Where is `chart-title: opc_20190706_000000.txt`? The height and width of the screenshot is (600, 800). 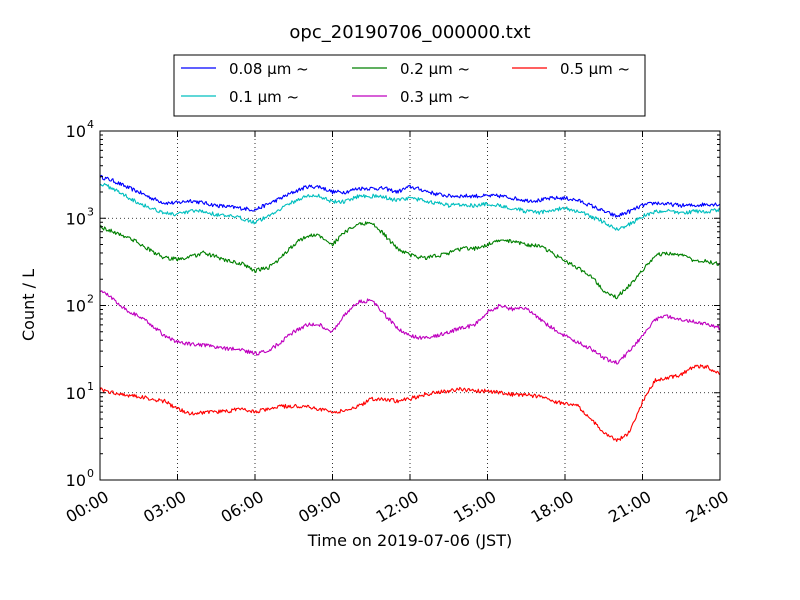
chart-title: opc_20190706_000000.txt is located at coordinates (409, 32).